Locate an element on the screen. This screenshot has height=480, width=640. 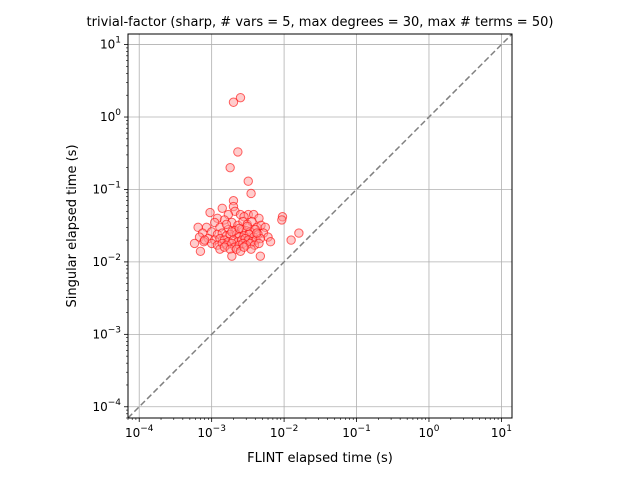
y-axis-ticks: 10⁻⁴ 10⁻³ 10⁻² 10⁻¹ 10⁰ 10¹ is located at coordinates (110, 227).